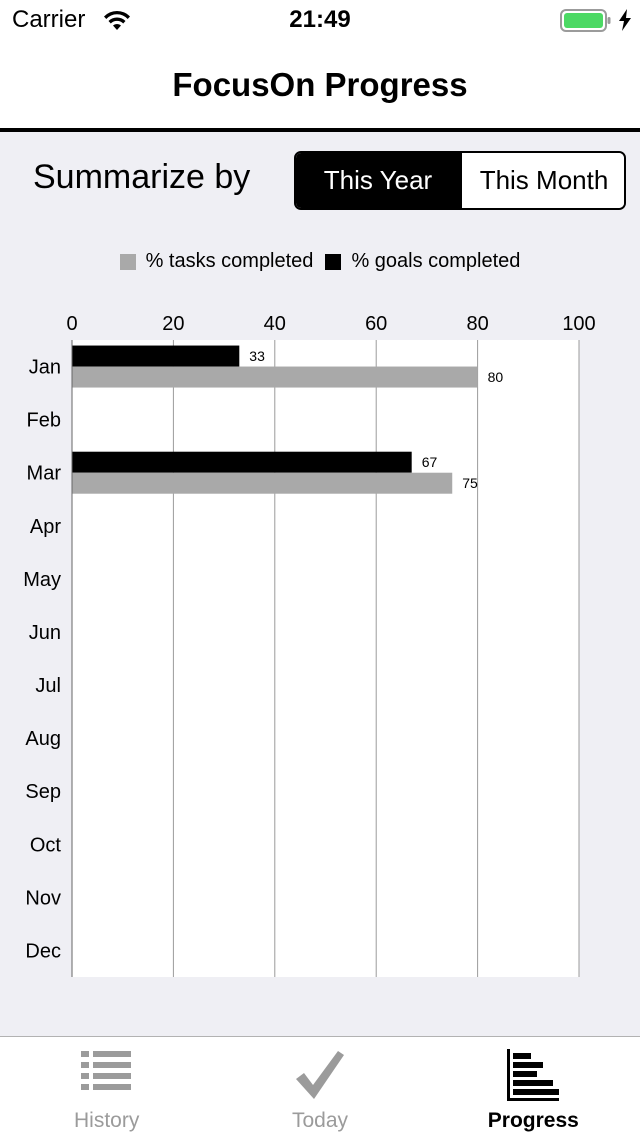  Describe the element at coordinates (43, 951) in the screenshot. I see `y-tick-label-dec: Dec` at that location.